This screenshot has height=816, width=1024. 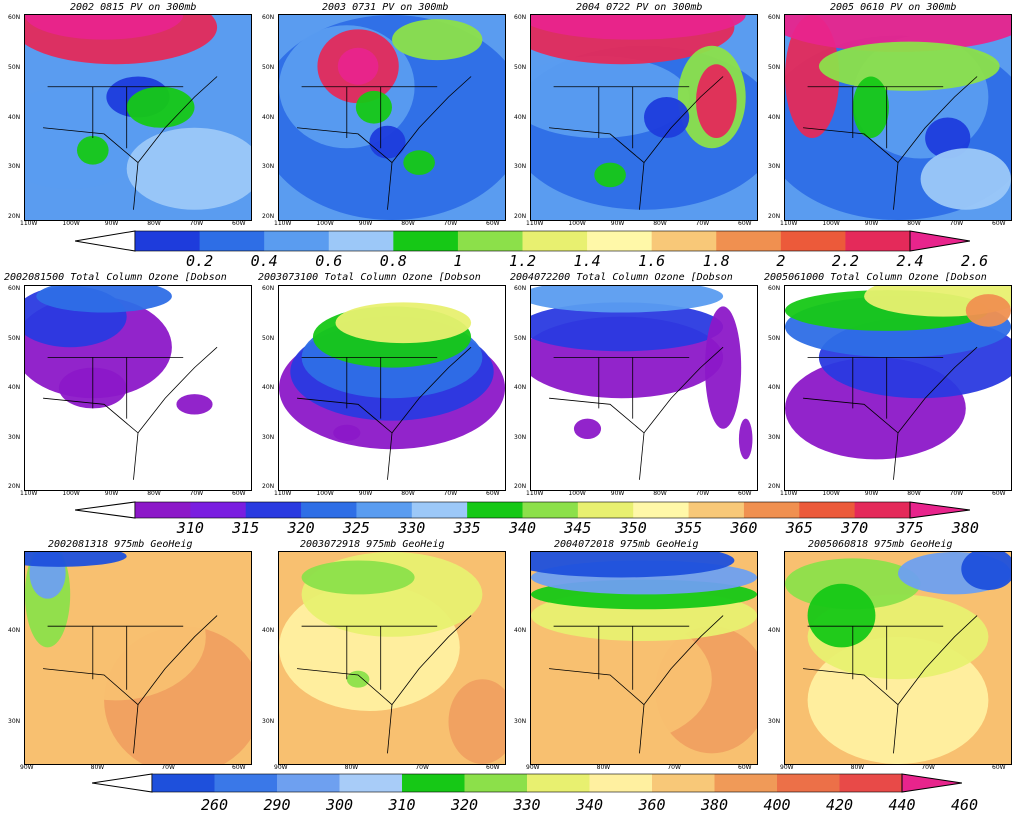 I want to click on panel-title: 2004072018 975mb GeoHeig, so click(x=626, y=544).